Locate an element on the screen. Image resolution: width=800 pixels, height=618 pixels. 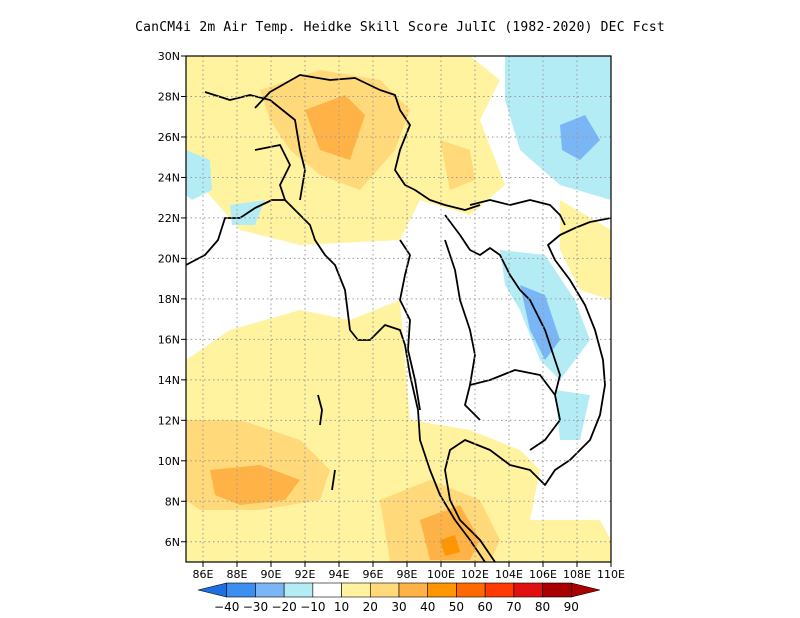
lon-tick-label: 88E is located at coordinates (237, 574).